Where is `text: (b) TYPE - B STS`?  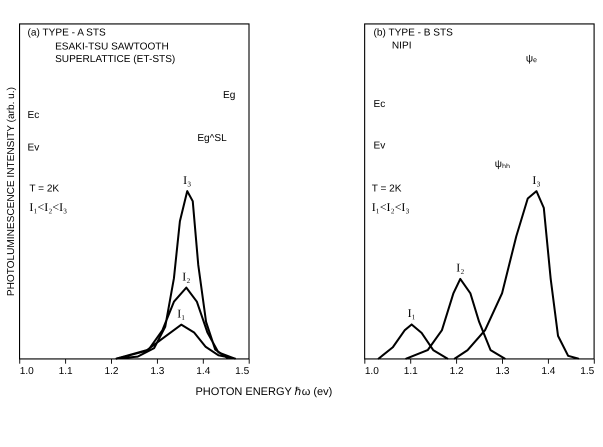 text: (b) TYPE - B STS is located at coordinates (414, 33).